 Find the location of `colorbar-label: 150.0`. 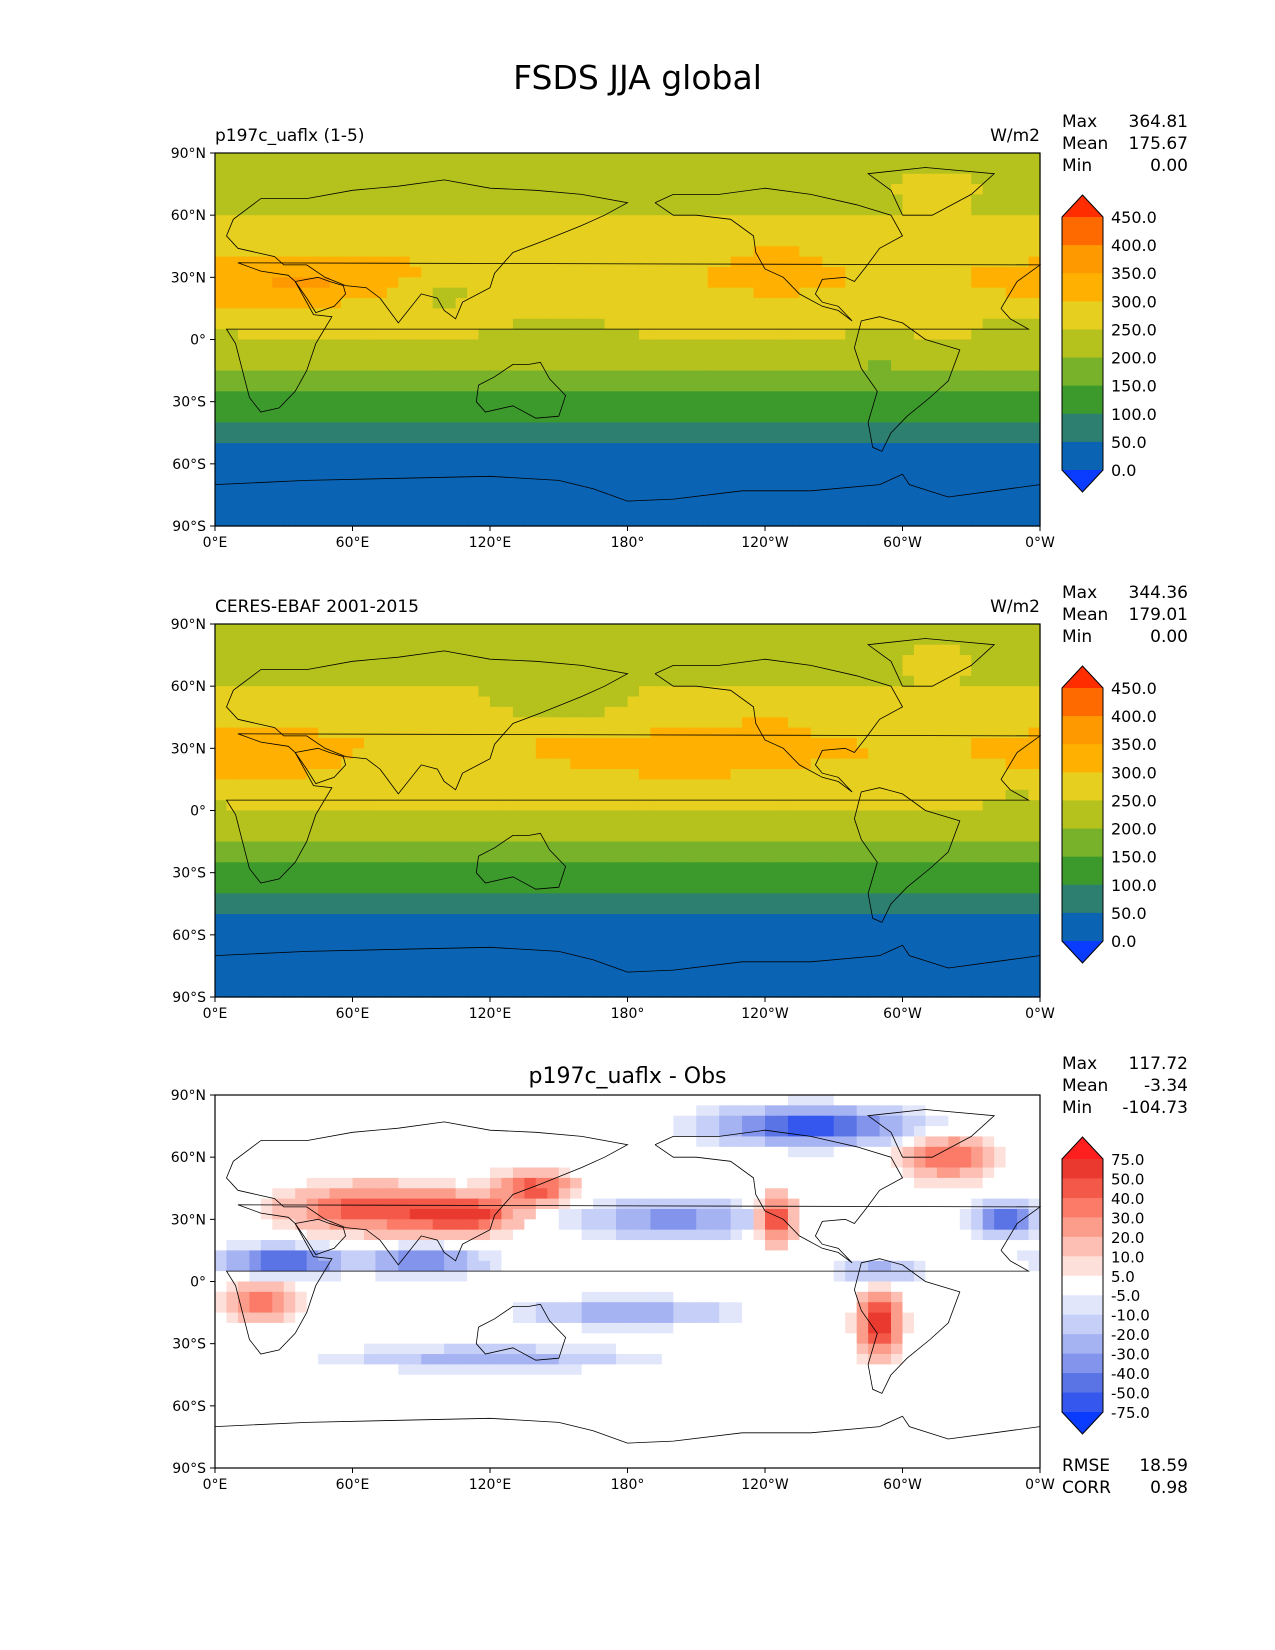

colorbar-label: 150.0 is located at coordinates (1134, 386).